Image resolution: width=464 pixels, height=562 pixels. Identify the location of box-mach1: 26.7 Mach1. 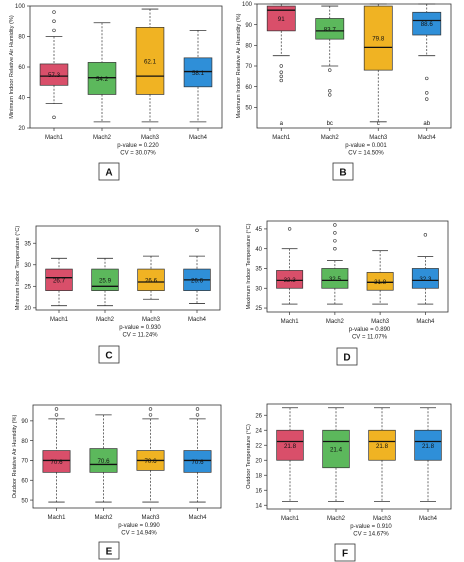
(59, 290).